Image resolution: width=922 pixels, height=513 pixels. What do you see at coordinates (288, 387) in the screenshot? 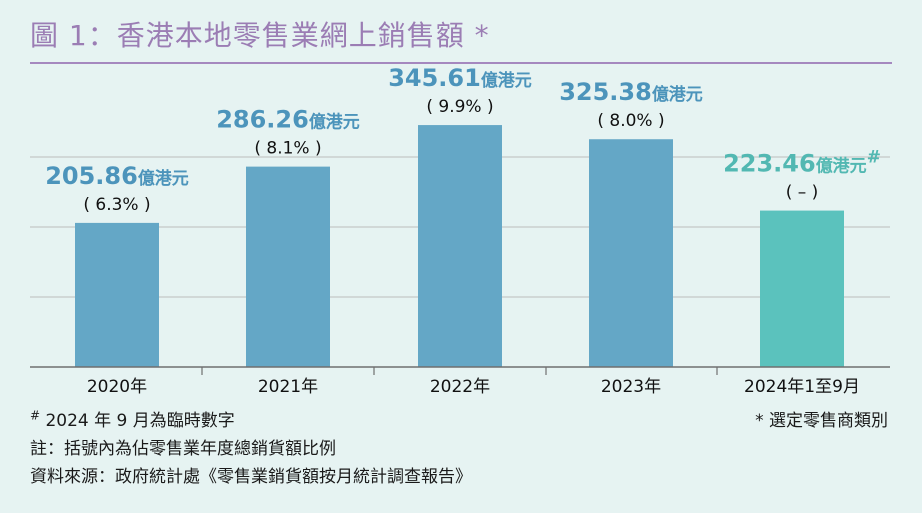
I see `x-tick-label-2: 2021年` at bounding box center [288, 387].